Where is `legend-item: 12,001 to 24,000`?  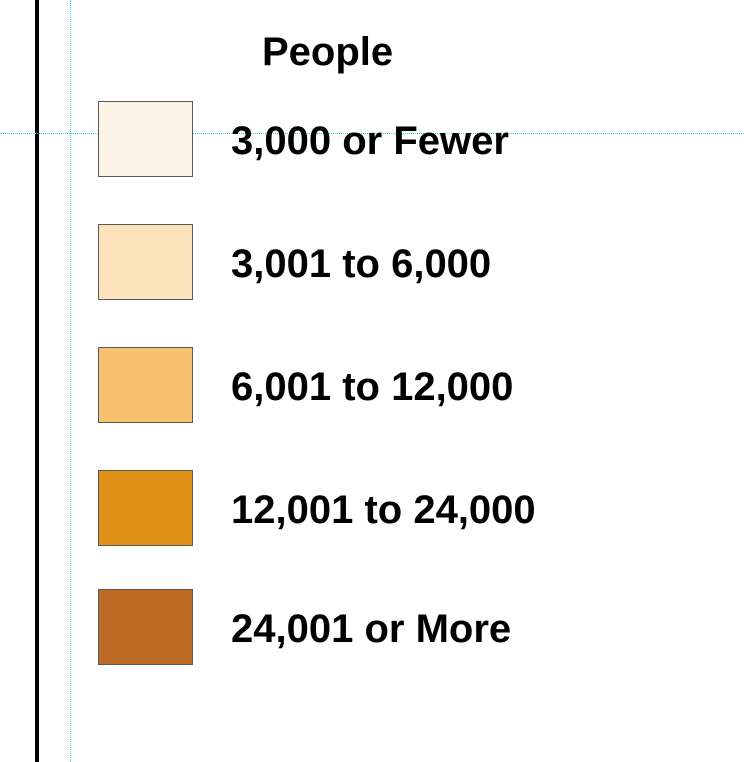 legend-item: 12,001 to 24,000 is located at coordinates (398, 509).